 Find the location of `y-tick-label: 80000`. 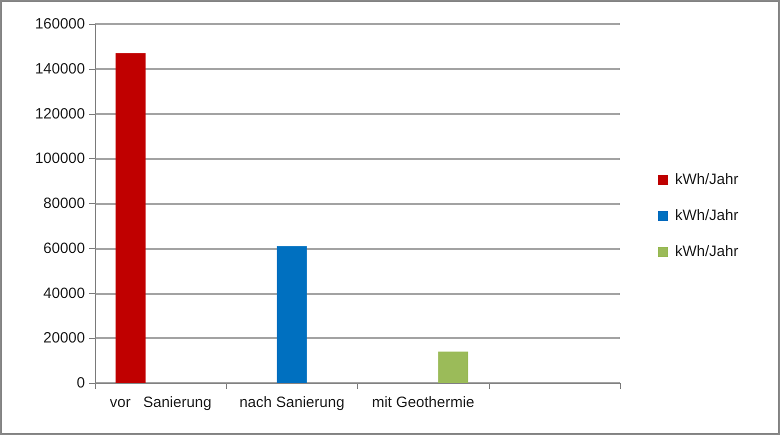

y-tick-label: 80000 is located at coordinates (64, 203).